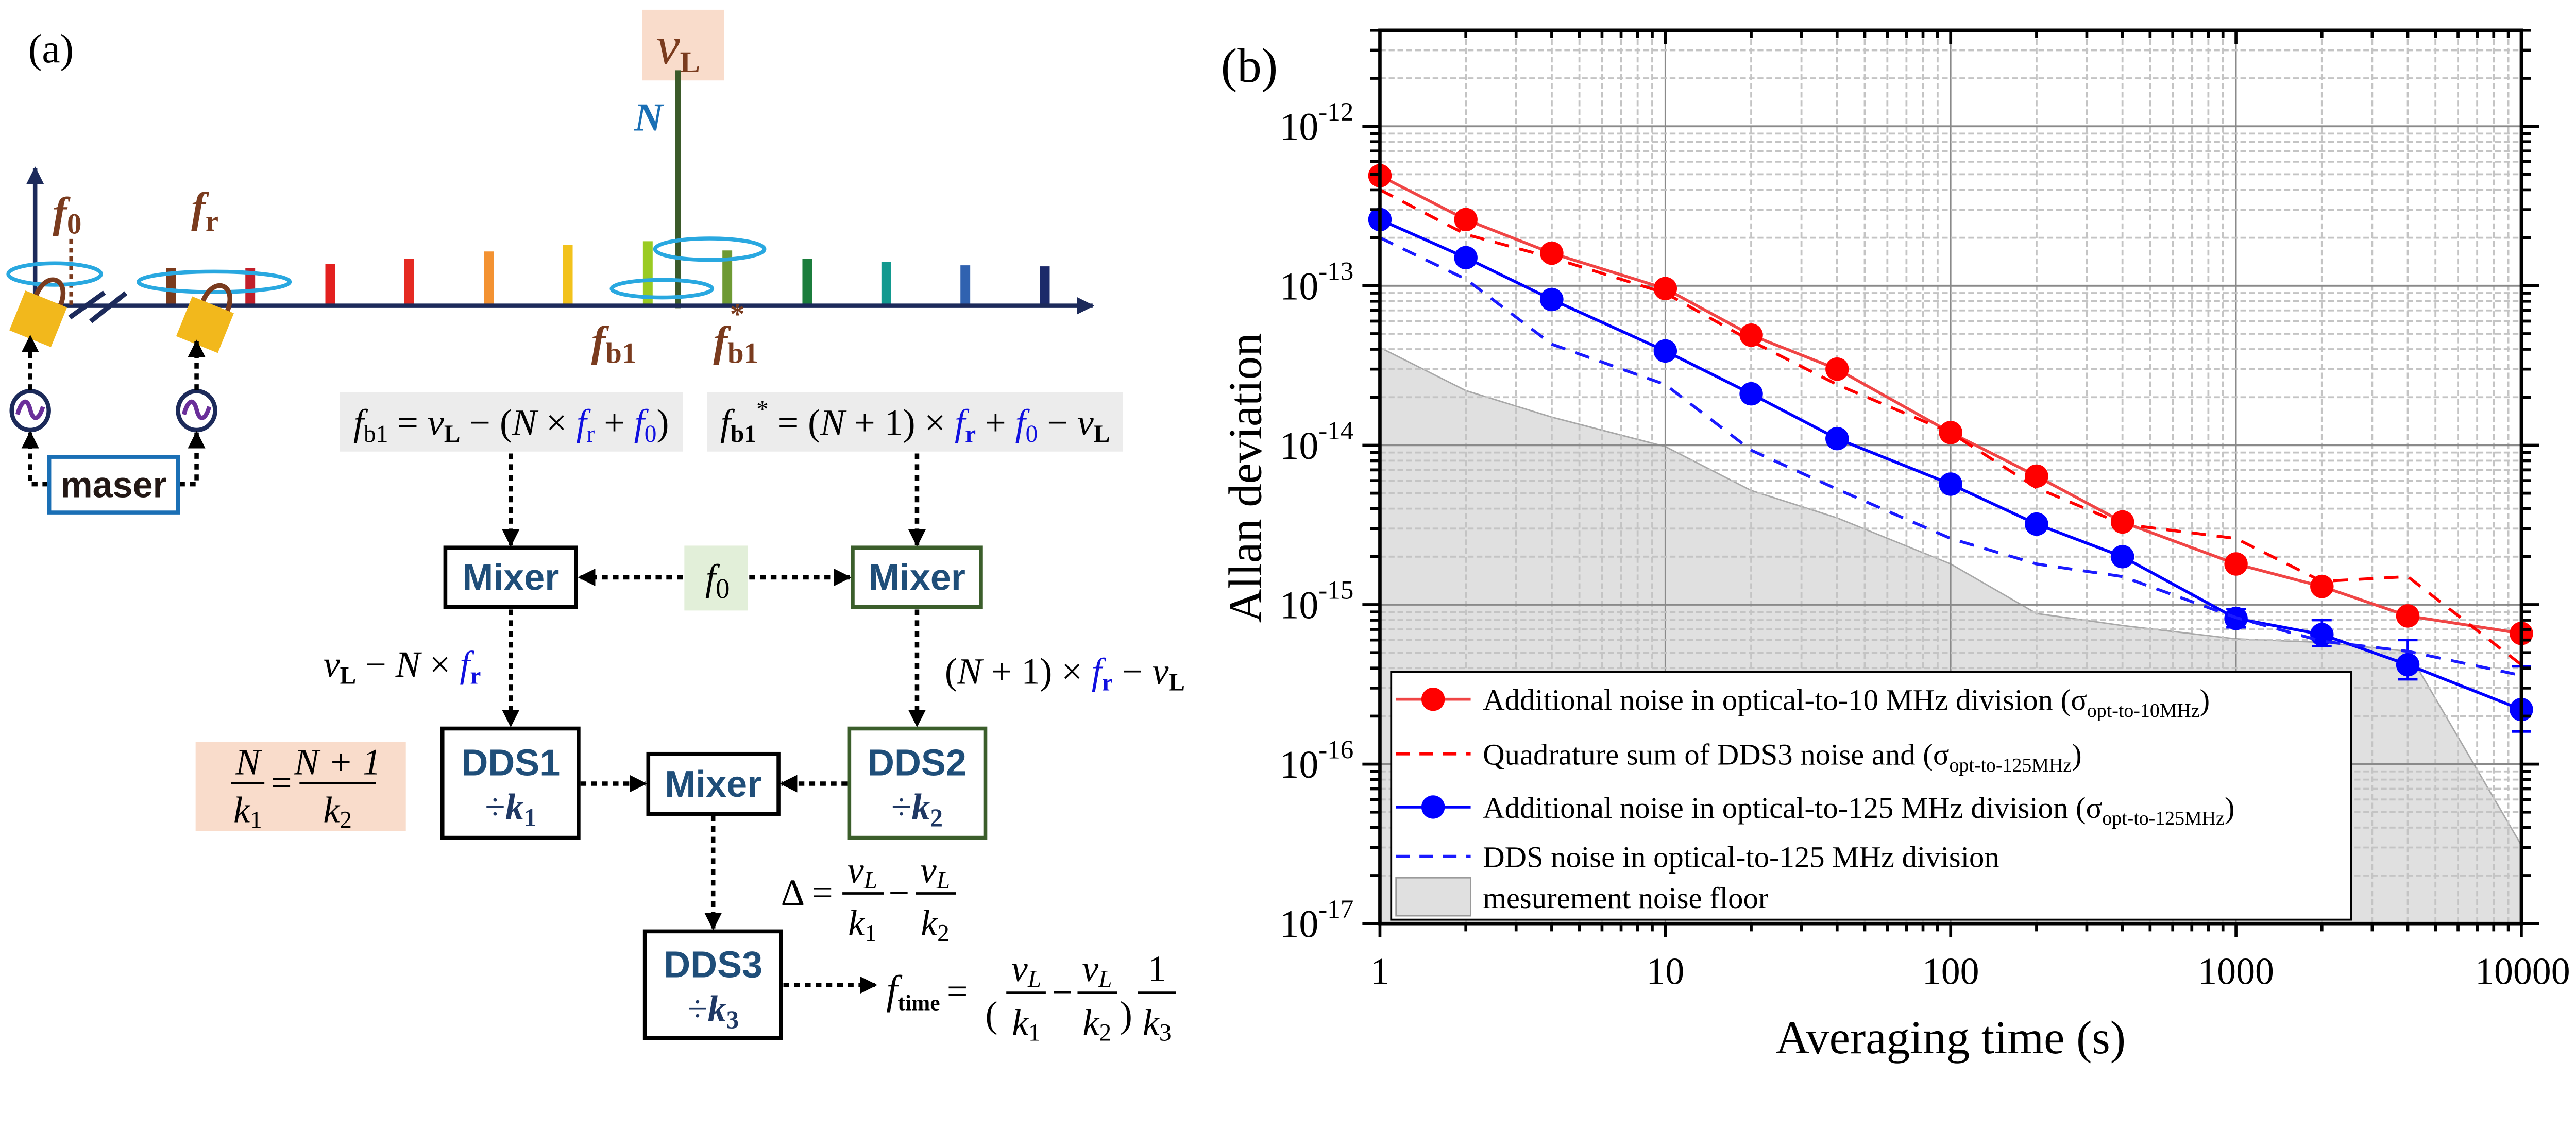 This screenshot has width=2576, height=1130. What do you see at coordinates (2010, 765) in the screenshot?
I see `legend-label-subscript: opt-to-125MHz` at bounding box center [2010, 765].